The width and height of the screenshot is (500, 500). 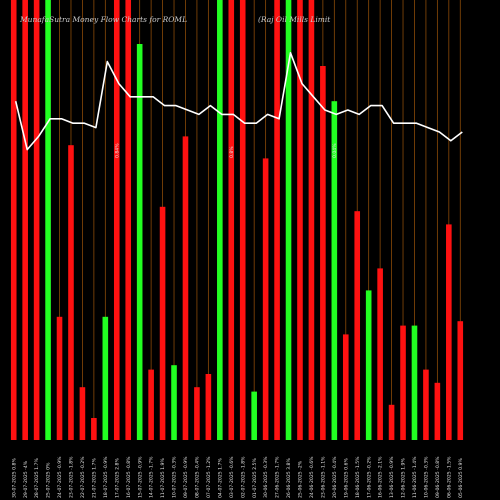 What do you see at coordinates (404, 478) in the screenshot?
I see `x-tick-label: 12-06-2025 1.9%` at bounding box center [404, 478].